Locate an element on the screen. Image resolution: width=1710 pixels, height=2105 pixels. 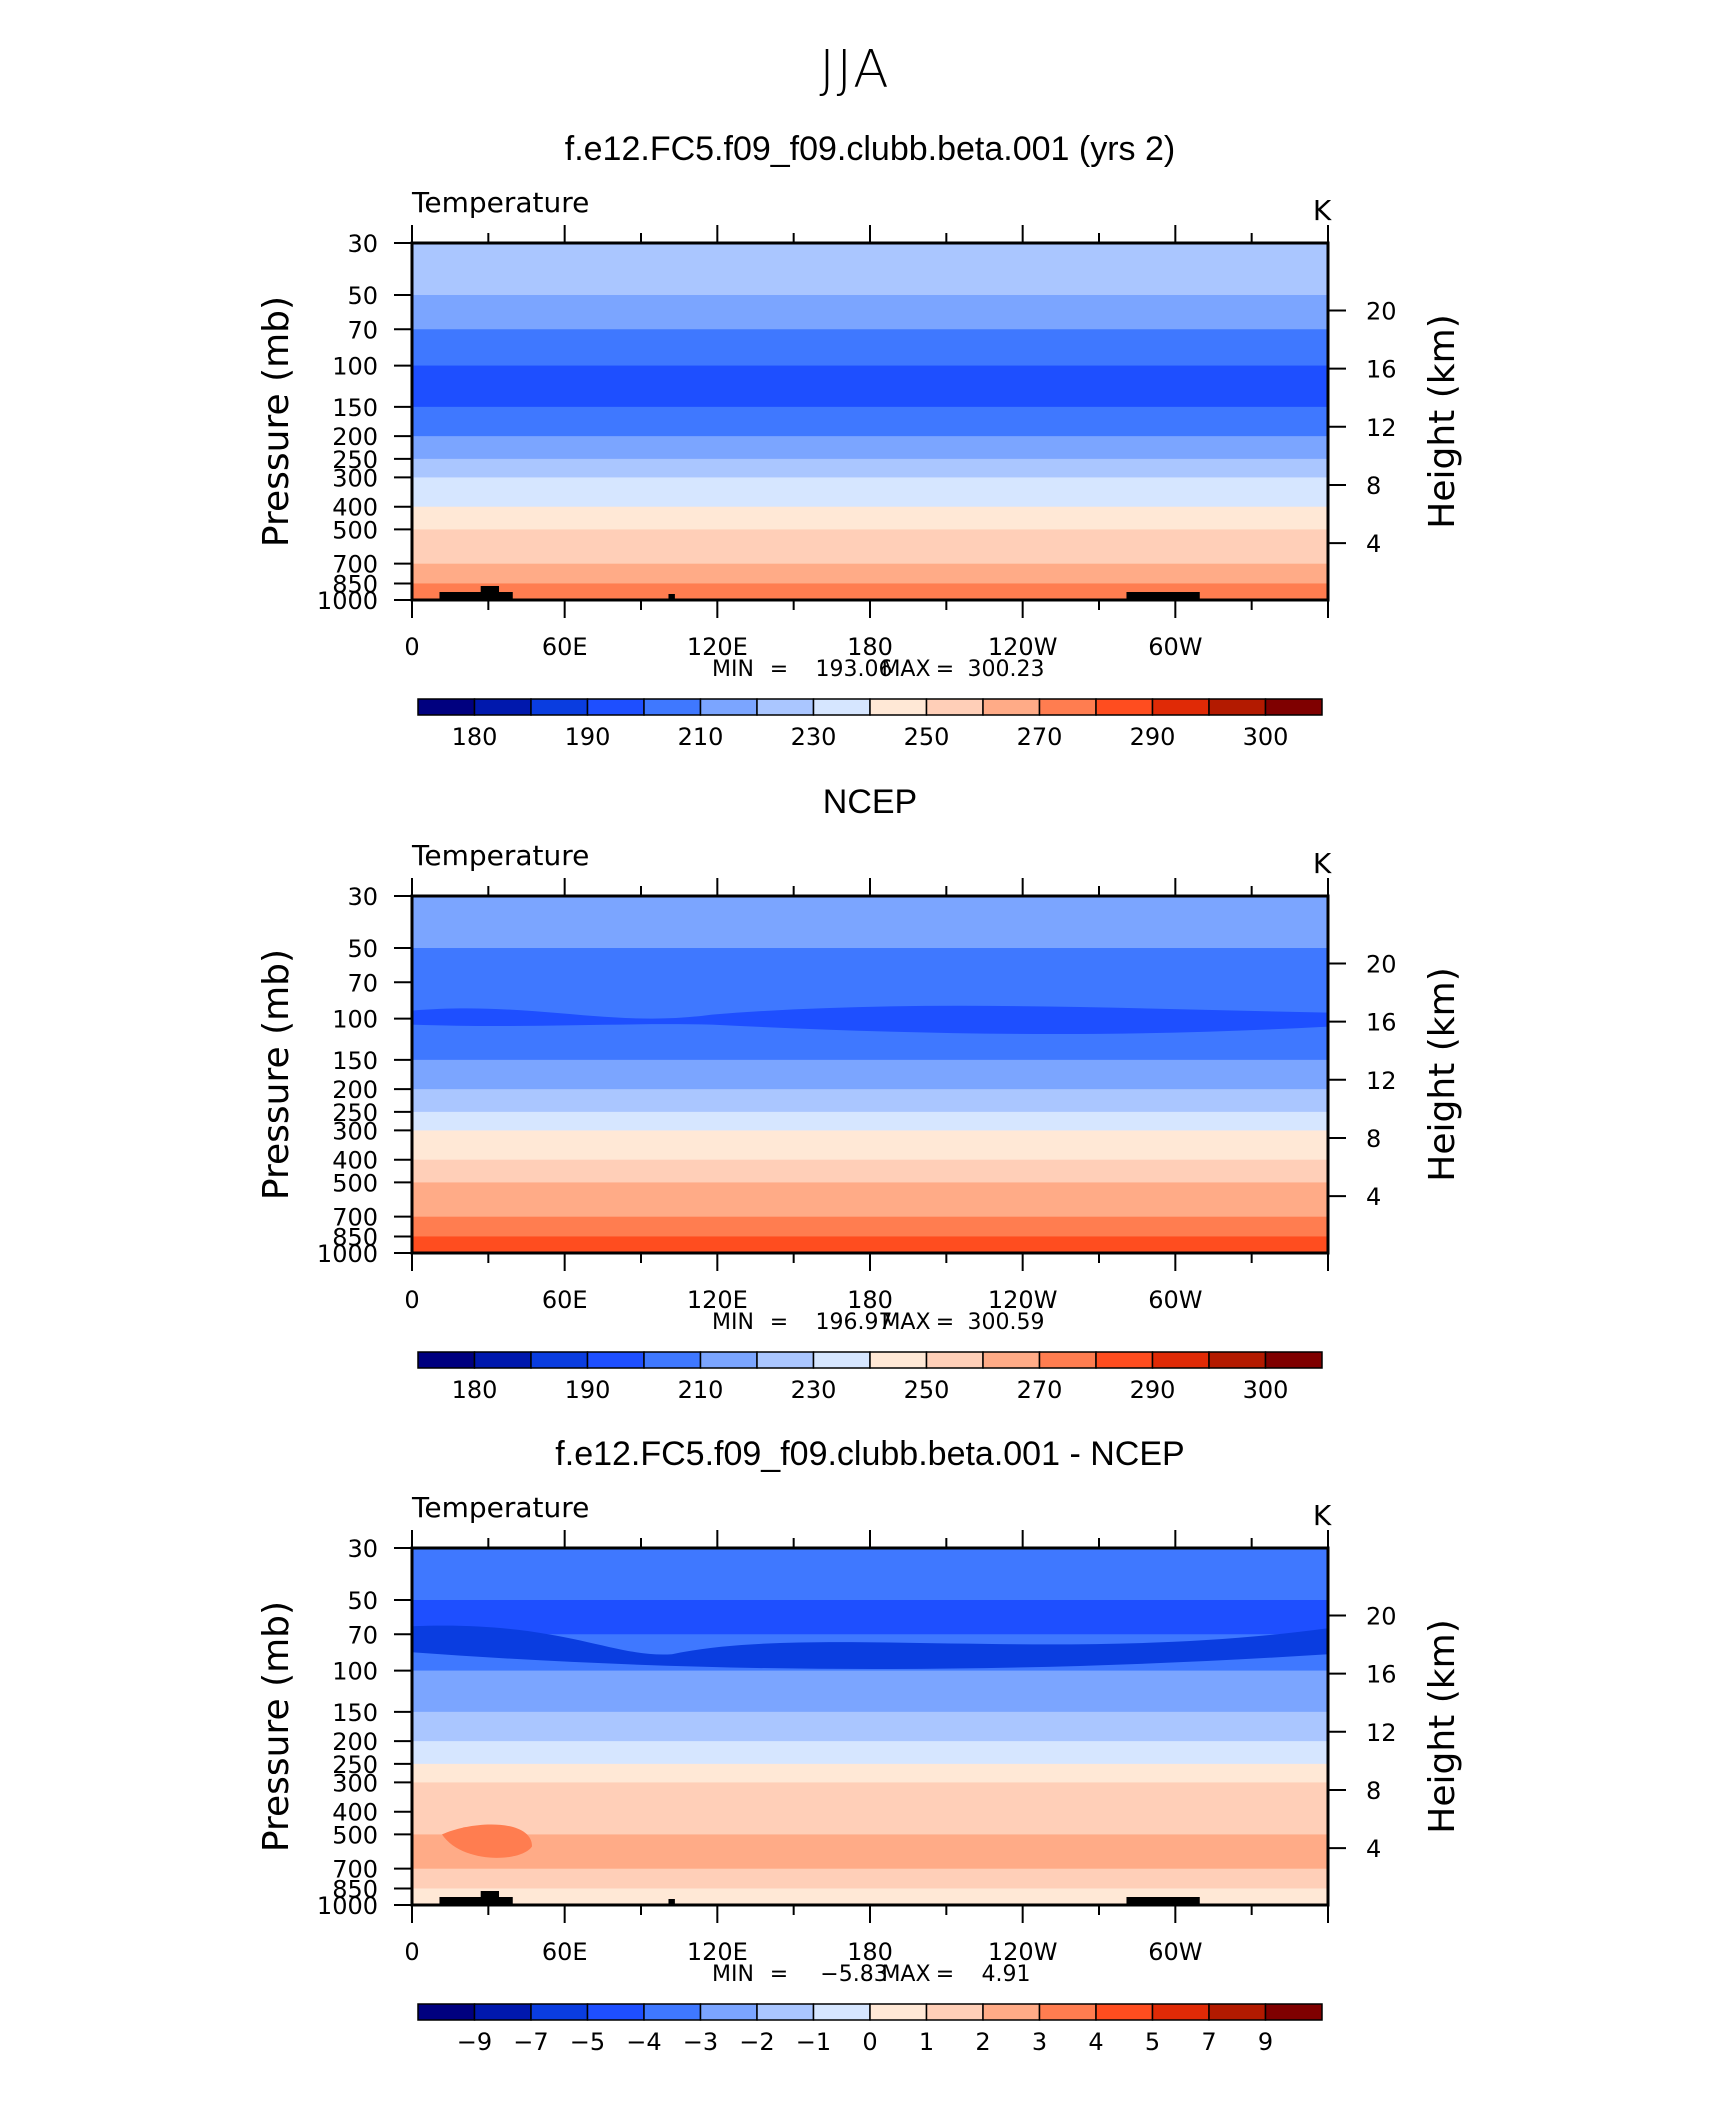
y-tick-label: 1000 is located at coordinates (347, 1254).